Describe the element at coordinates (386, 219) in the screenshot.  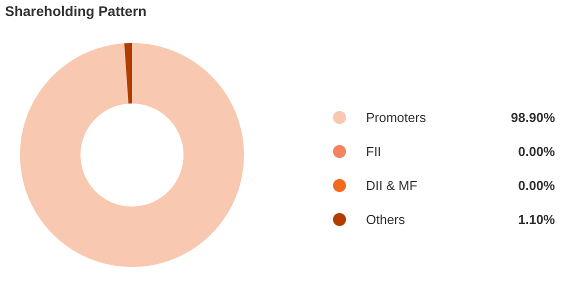
I see `legend-label: Others` at that location.